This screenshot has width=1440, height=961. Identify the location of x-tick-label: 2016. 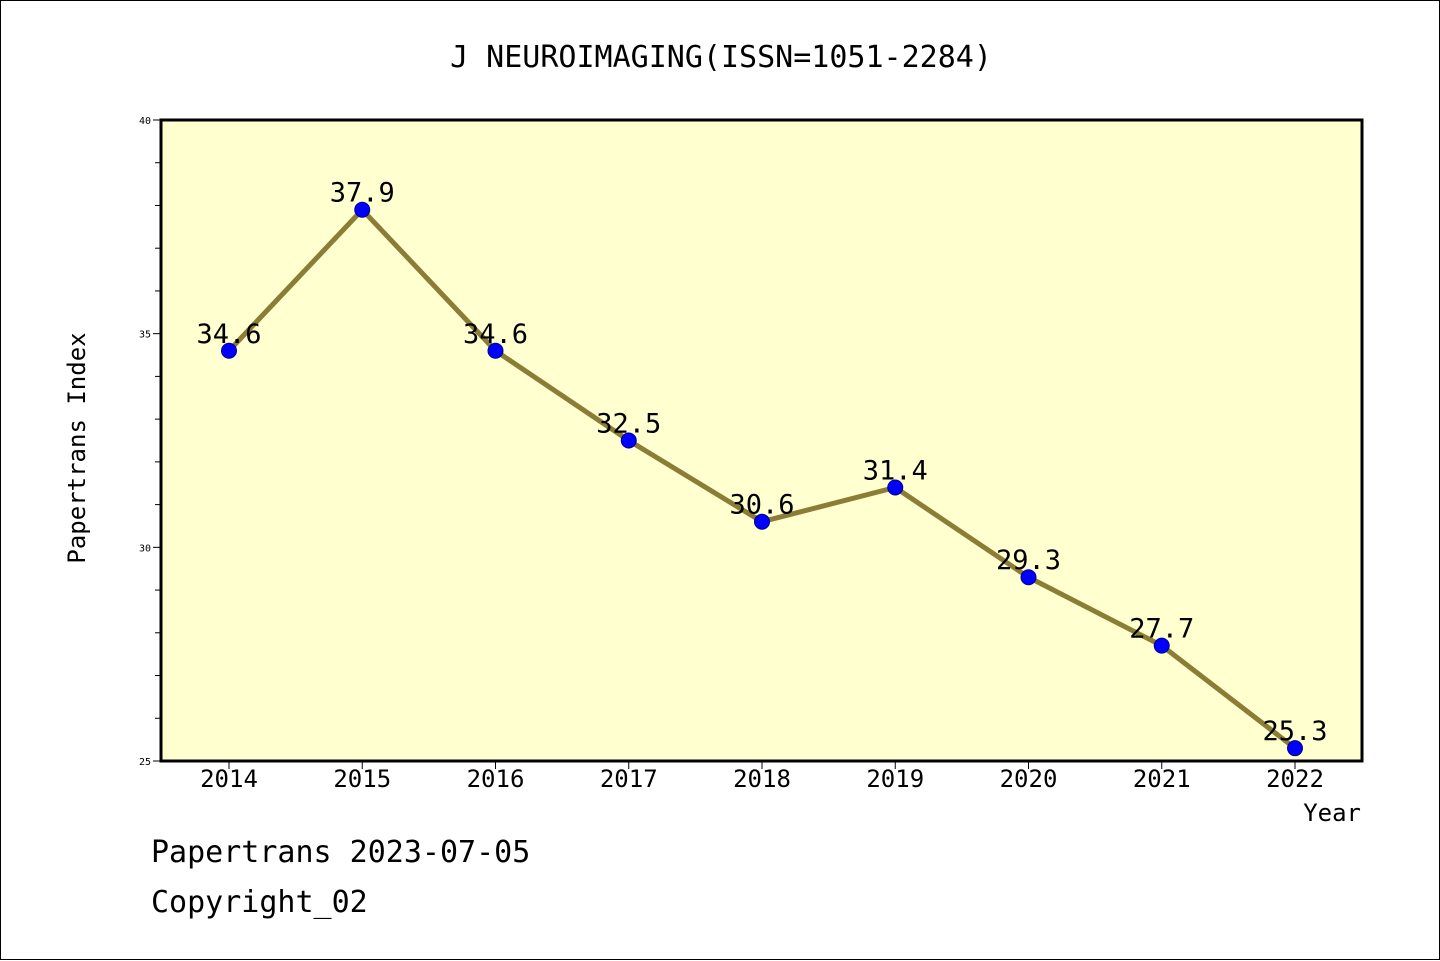
(496, 779).